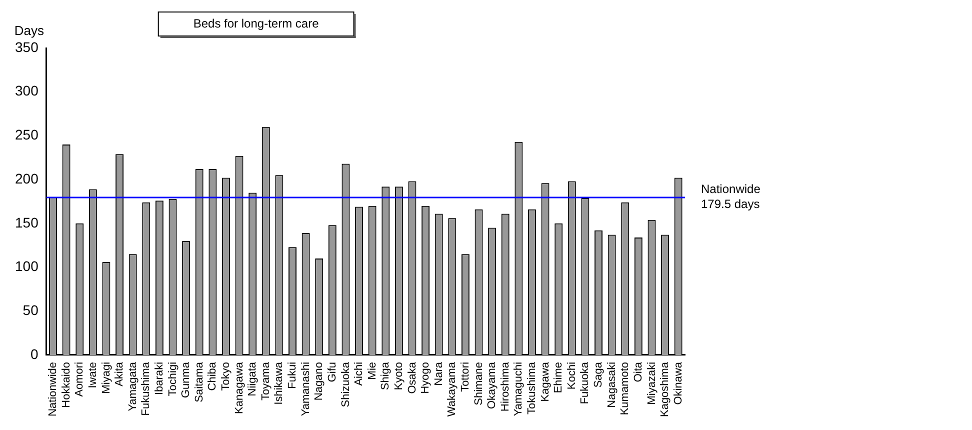  I want to click on x-tick-label: Tochigi, so click(172, 379).